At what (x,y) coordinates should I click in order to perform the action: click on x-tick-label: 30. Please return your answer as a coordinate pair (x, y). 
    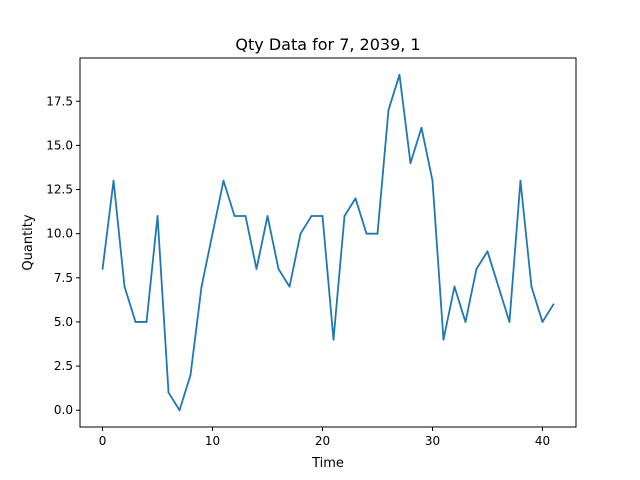
    Looking at the image, I should click on (432, 441).